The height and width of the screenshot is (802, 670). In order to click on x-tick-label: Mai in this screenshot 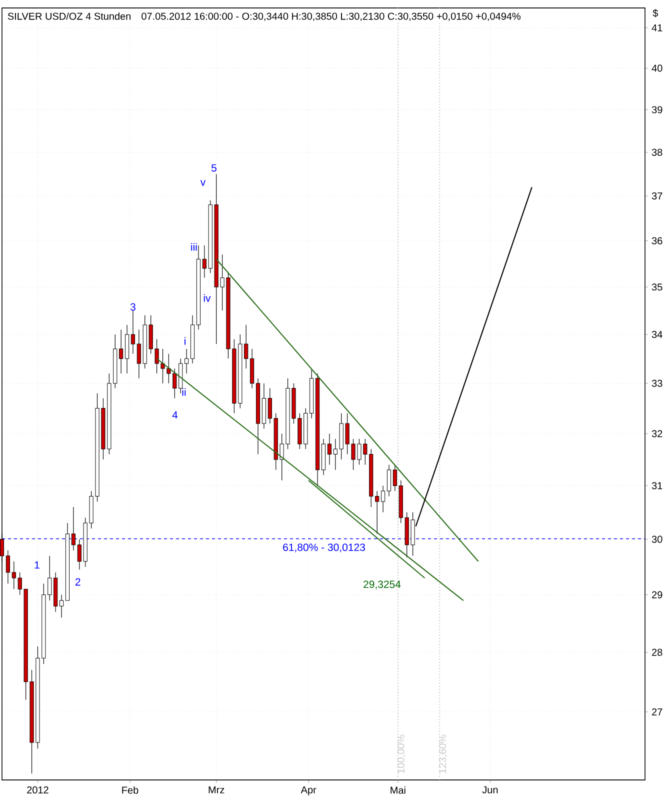, I will do `click(398, 790)`.